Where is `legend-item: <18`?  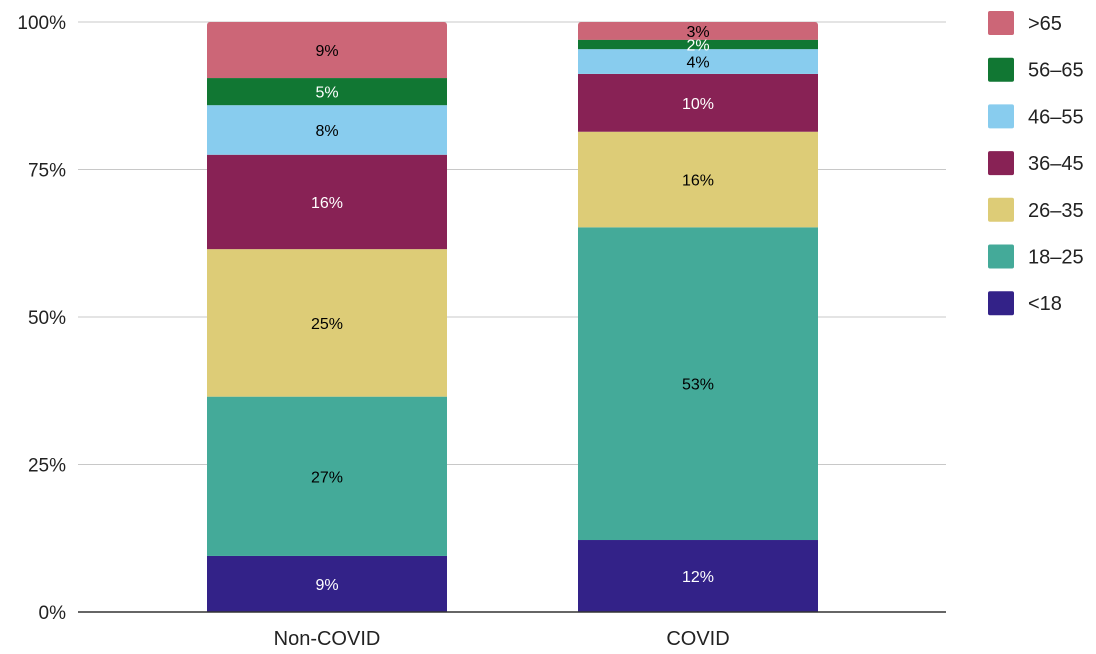 legend-item: <18 is located at coordinates (1025, 303).